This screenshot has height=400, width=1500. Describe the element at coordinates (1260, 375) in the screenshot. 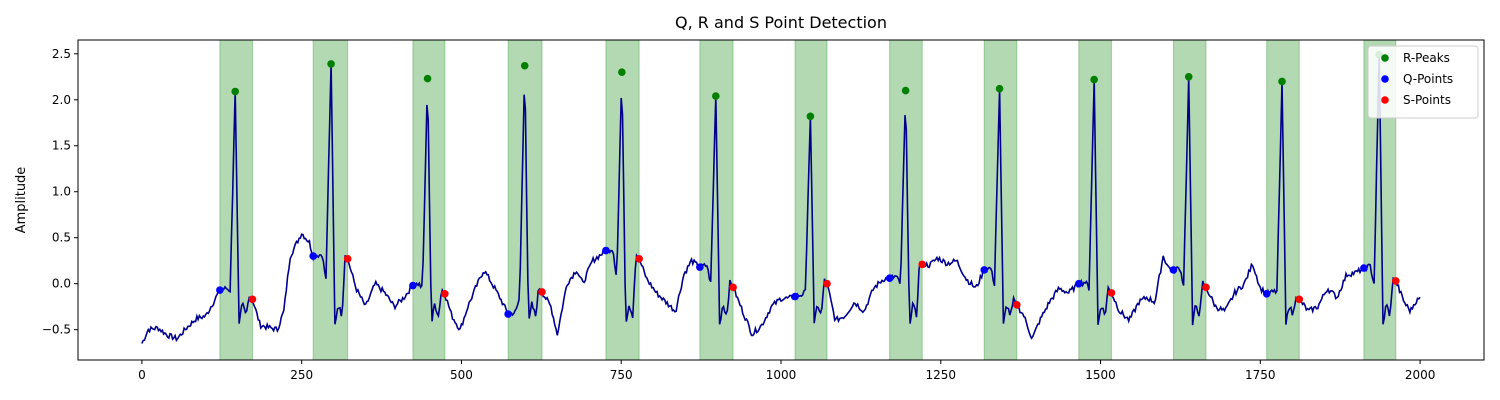

I see `x-tick-label: 1750` at that location.